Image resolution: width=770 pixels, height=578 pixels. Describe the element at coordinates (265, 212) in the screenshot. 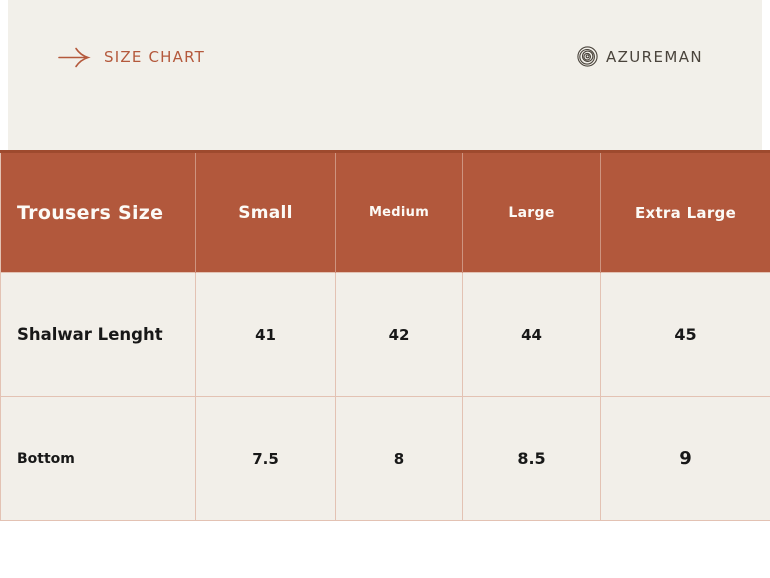

I see `column-header-small: Small` at that location.